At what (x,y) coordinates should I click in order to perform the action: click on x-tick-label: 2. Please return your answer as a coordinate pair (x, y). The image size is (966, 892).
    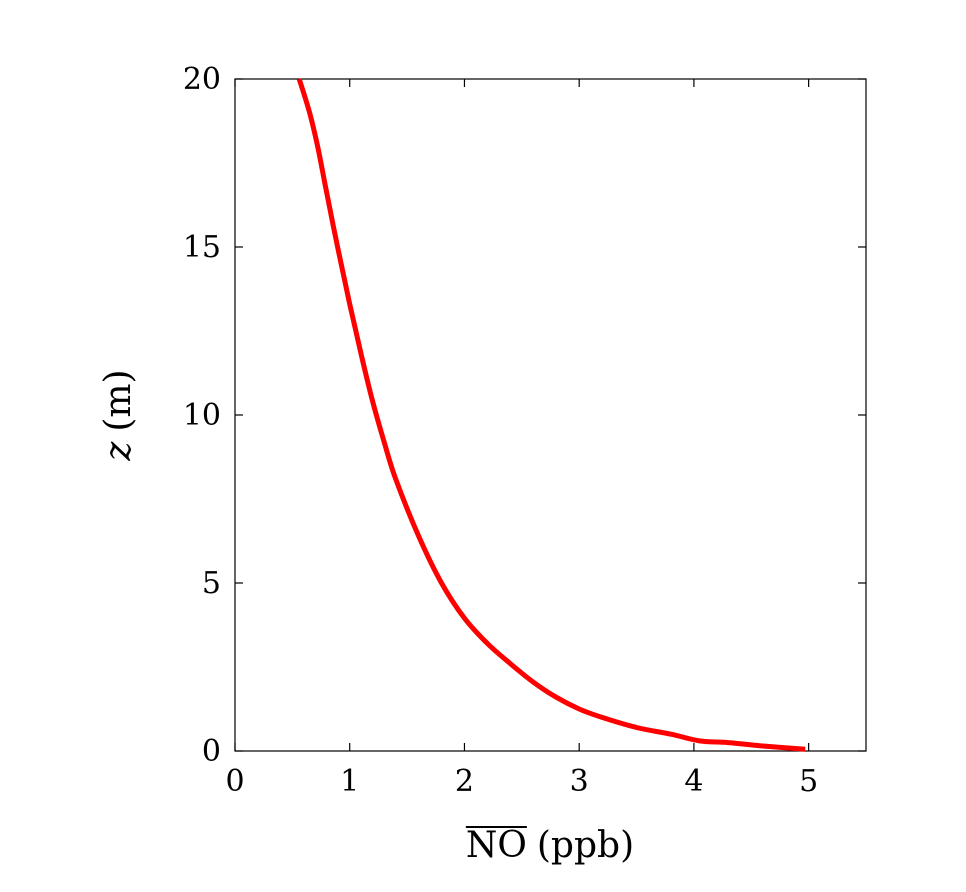
    Looking at the image, I should click on (464, 781).